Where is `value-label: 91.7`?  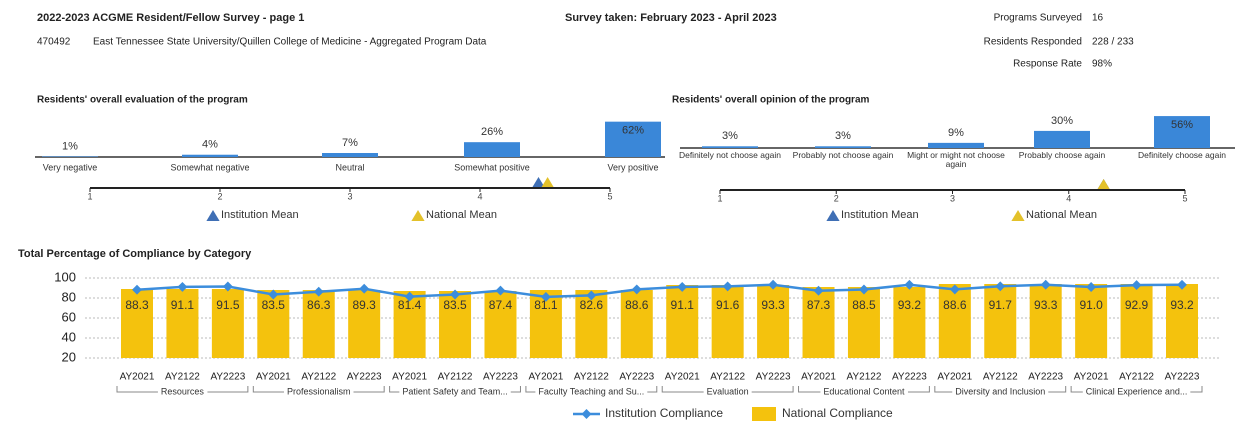
value-label: 91.7 is located at coordinates (1001, 305).